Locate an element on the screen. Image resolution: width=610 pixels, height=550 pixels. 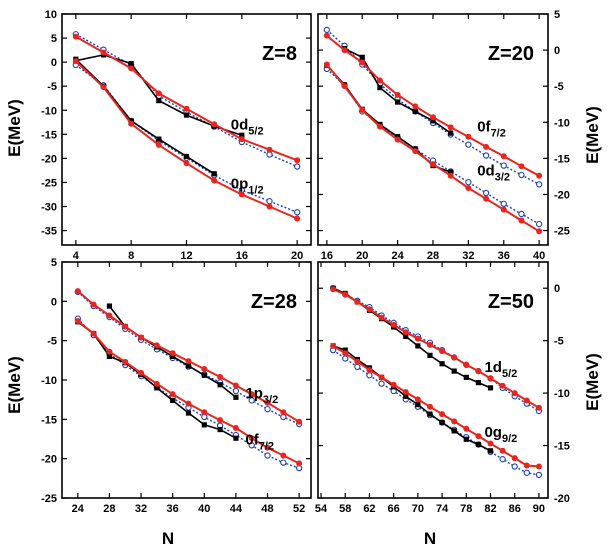
y-tick-label: 10 is located at coordinates (51, 15).